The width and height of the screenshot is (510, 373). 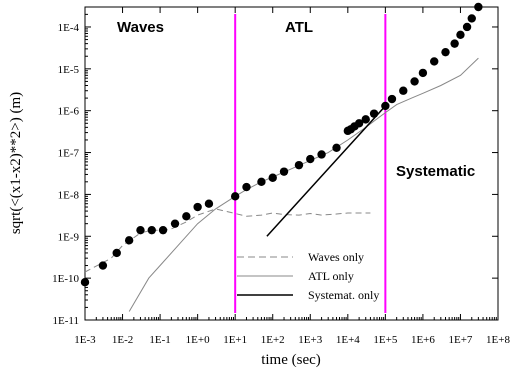 What do you see at coordinates (273, 340) in the screenshot?
I see `x-tick-label: 1E+2` at bounding box center [273, 340].